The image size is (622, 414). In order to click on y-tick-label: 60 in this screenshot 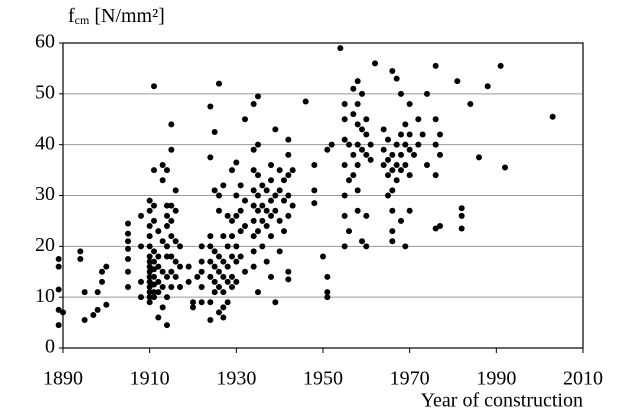, I will do `click(45, 42)`.